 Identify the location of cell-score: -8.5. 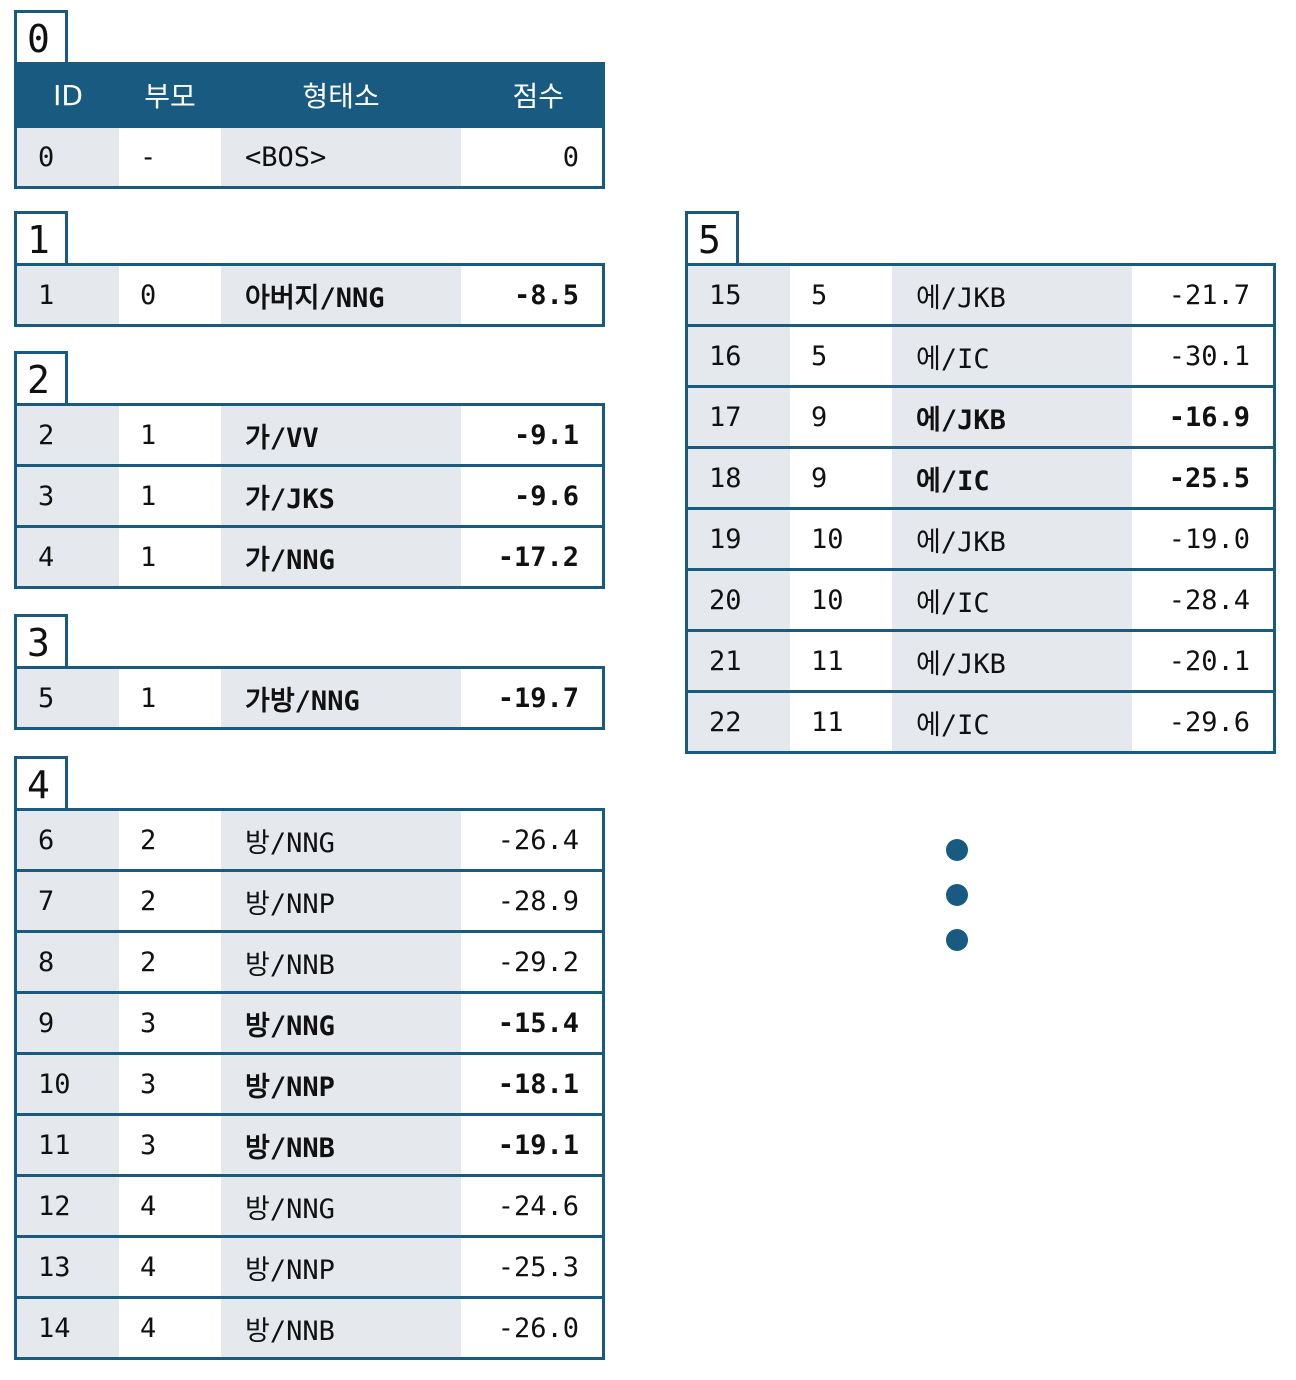
(531, 295).